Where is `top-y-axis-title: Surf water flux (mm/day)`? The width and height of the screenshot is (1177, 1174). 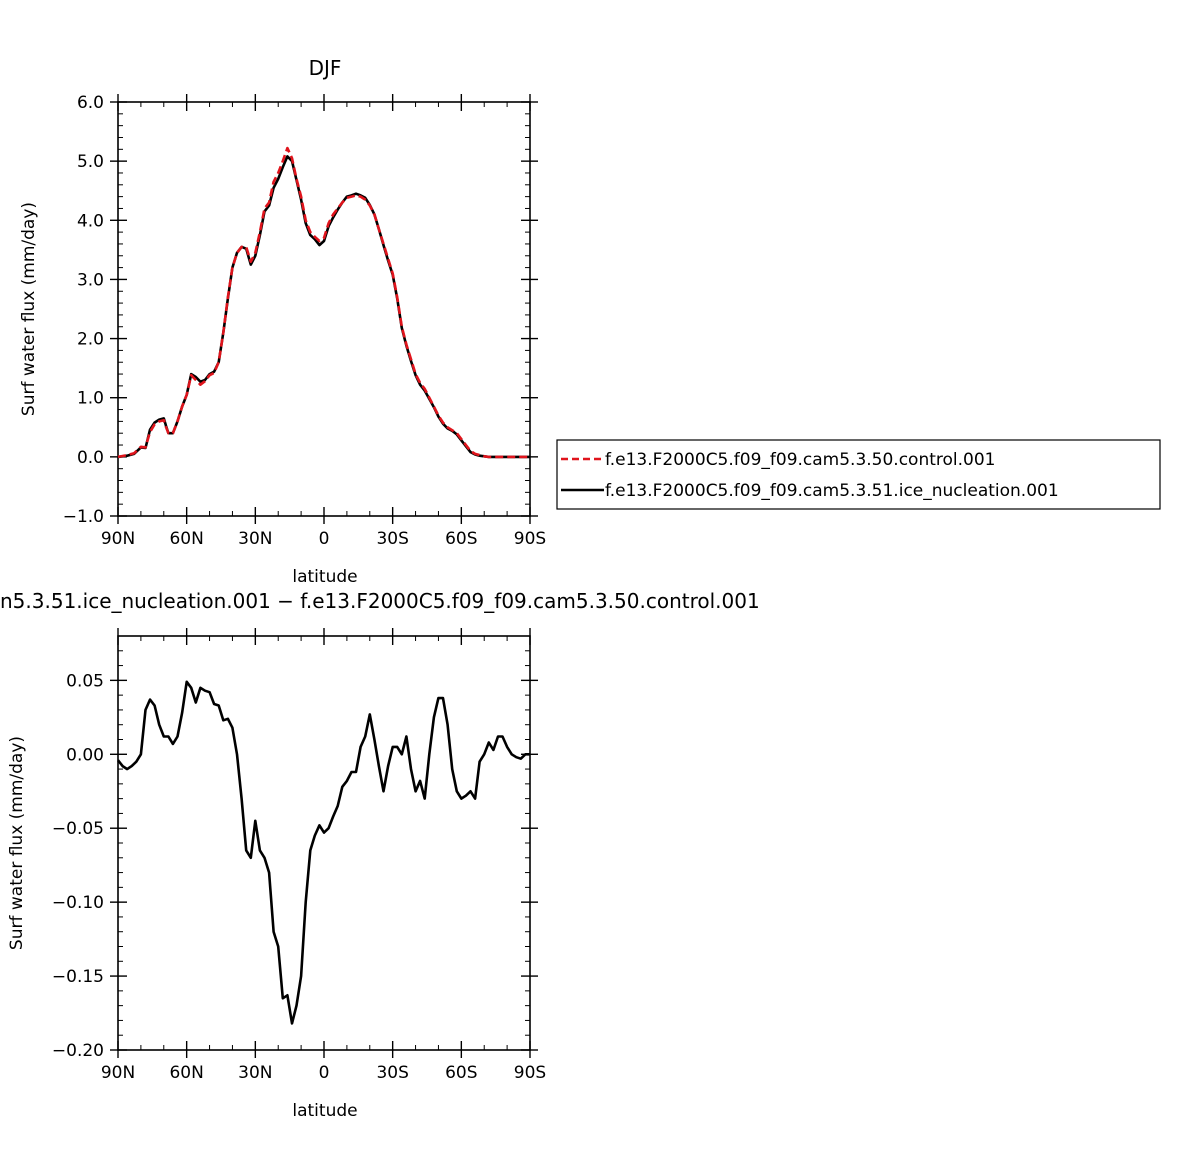 top-y-axis-title: Surf water flux (mm/day) is located at coordinates (29, 309).